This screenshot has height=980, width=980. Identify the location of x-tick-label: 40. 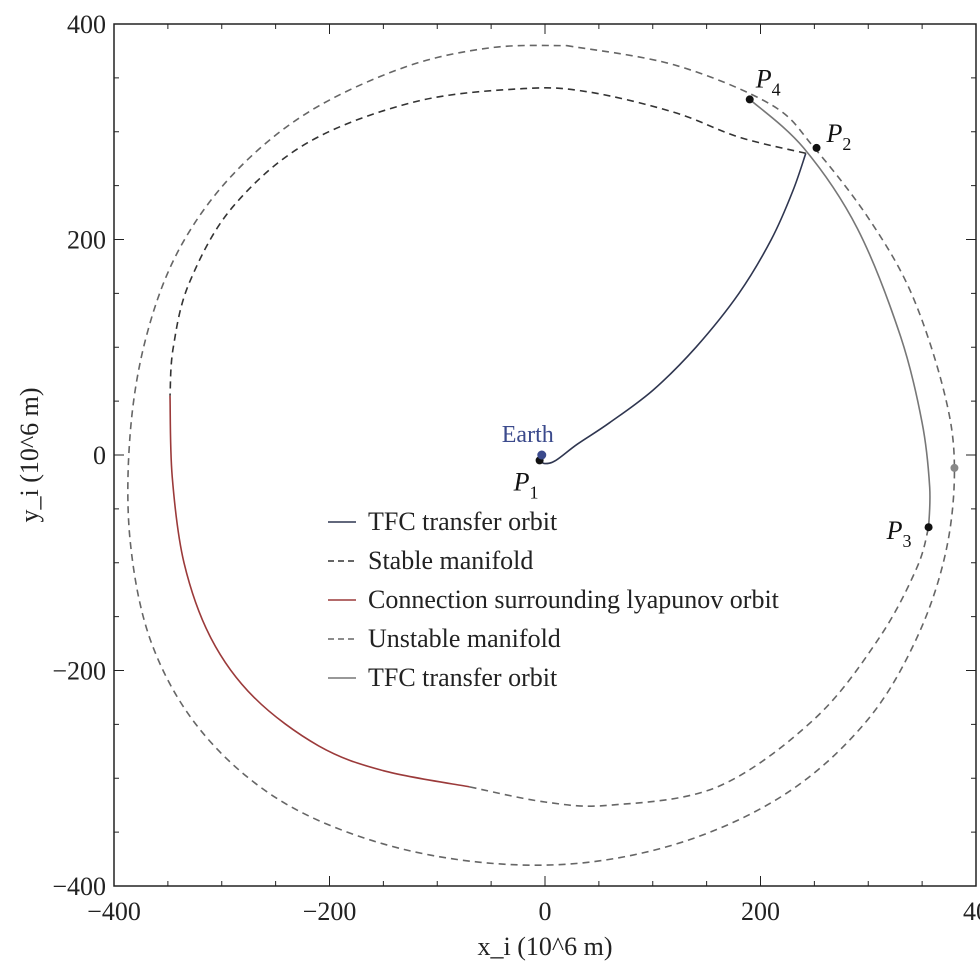
(971, 911).